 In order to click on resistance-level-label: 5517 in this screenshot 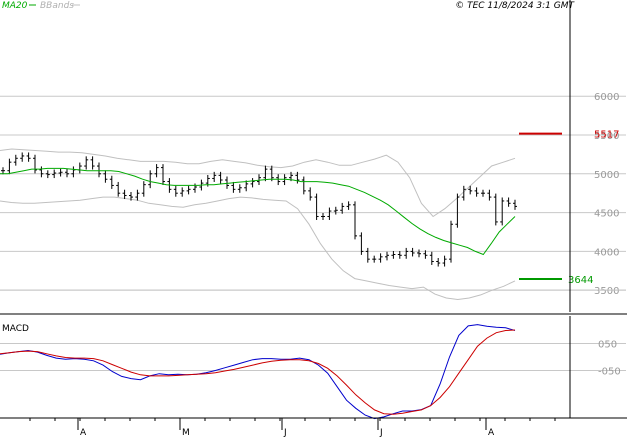, I will do `click(606, 135)`.